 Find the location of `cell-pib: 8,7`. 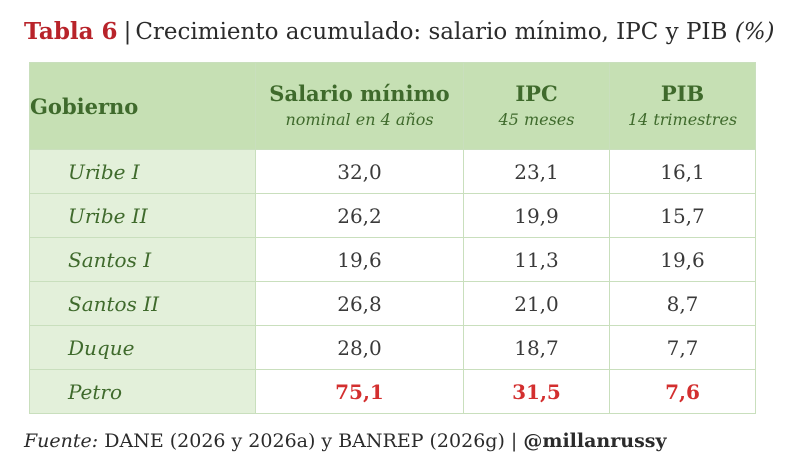

cell-pib: 8,7 is located at coordinates (682, 303).